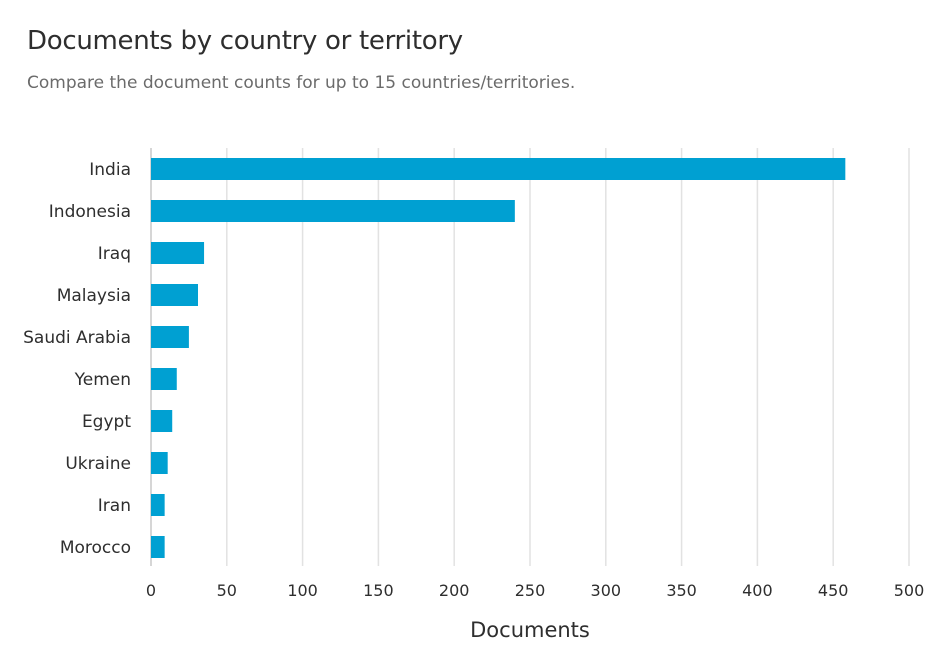 This screenshot has height=668, width=950. I want to click on category-label: Iraq, so click(114, 254).